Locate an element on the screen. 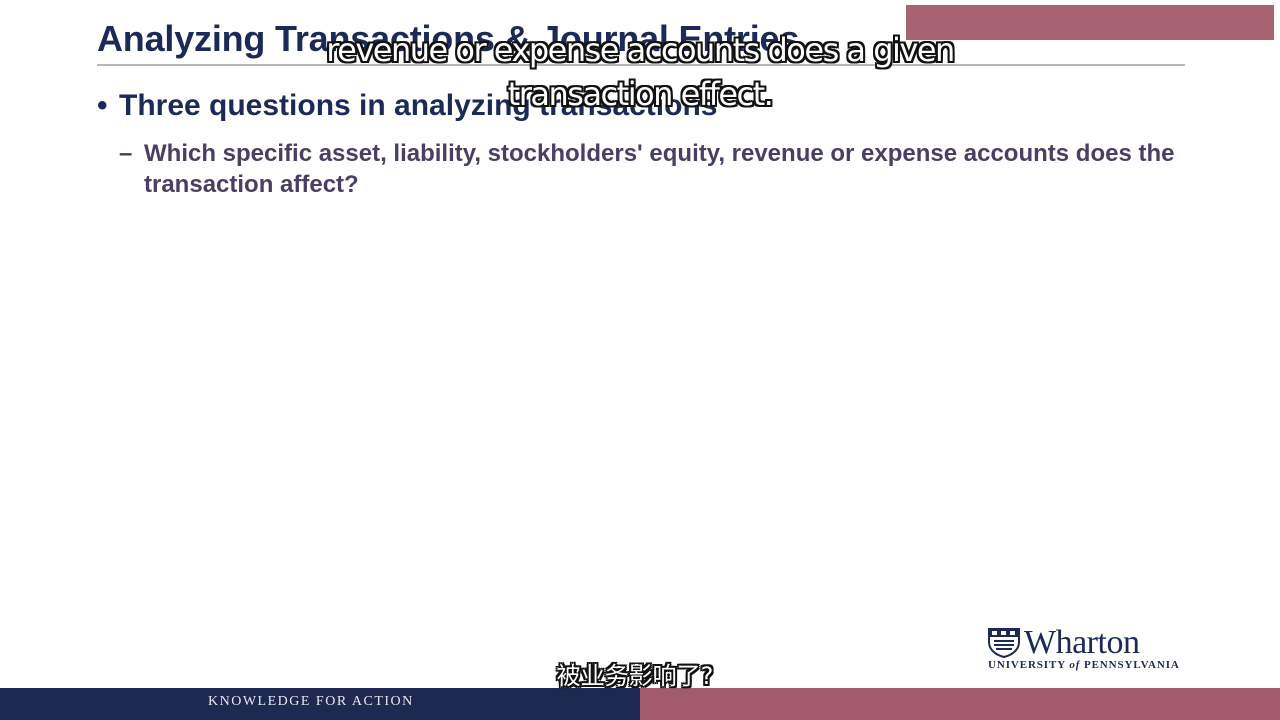 The width and height of the screenshot is (1280, 720). footer-bar-right is located at coordinates (960, 704).